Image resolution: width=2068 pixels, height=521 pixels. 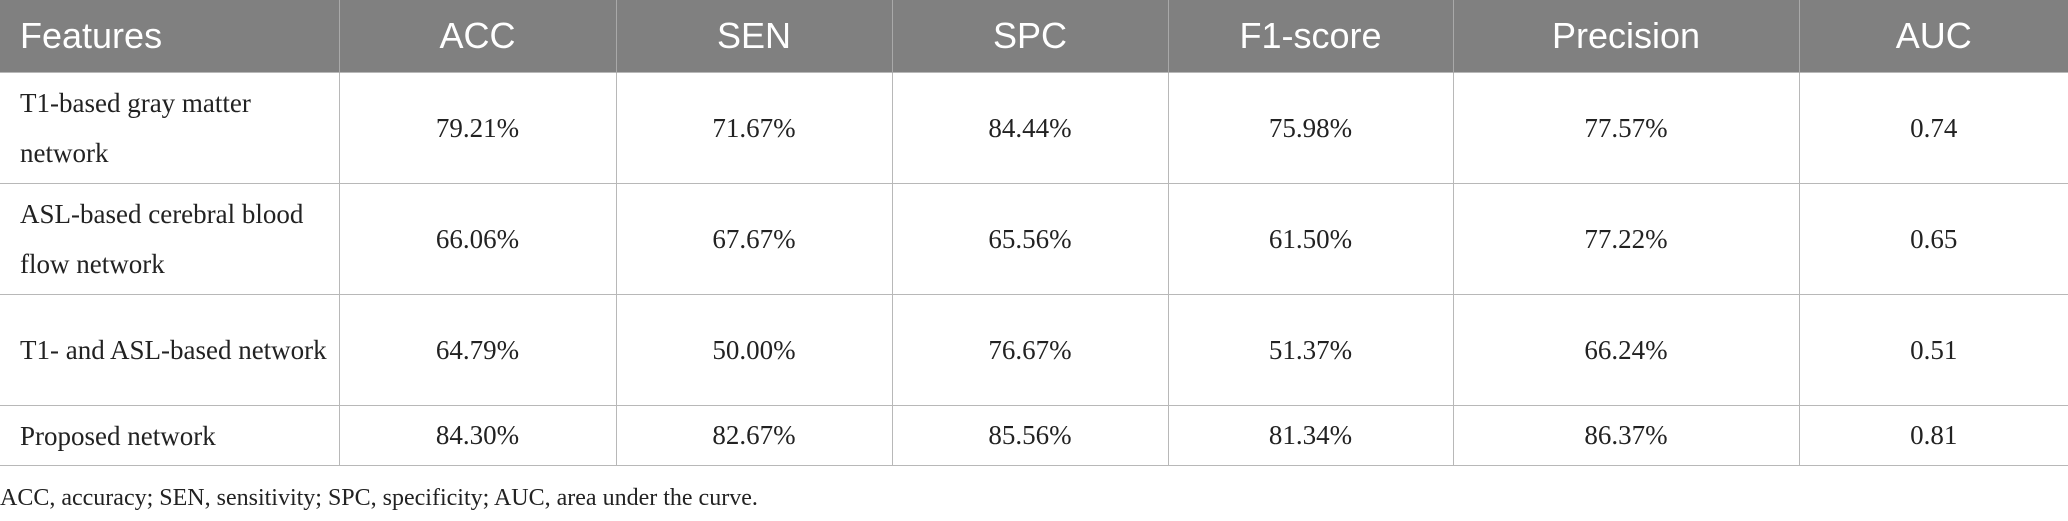 What do you see at coordinates (170, 435) in the screenshot?
I see `feature-name: Proposed network` at bounding box center [170, 435].